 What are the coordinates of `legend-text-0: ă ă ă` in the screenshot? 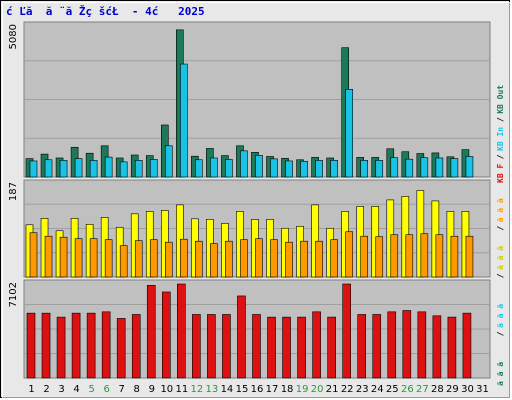 It's located at (500, 374).